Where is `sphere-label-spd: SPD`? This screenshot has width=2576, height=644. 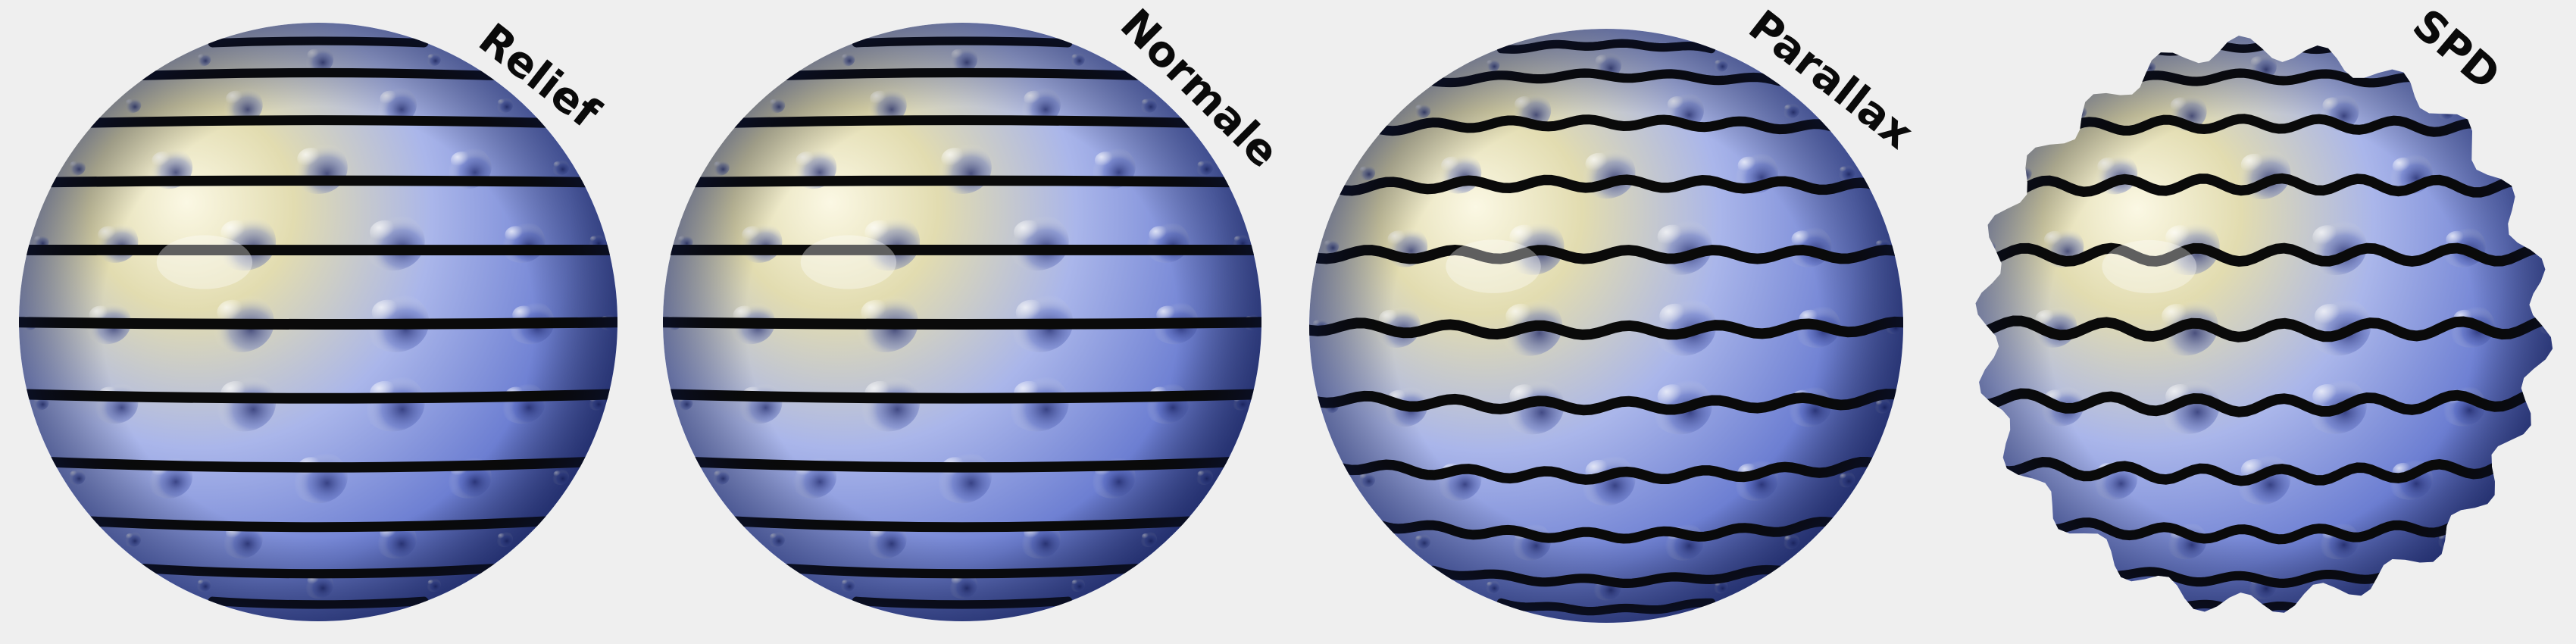
sphere-label-spd: SPD is located at coordinates (2456, 50).